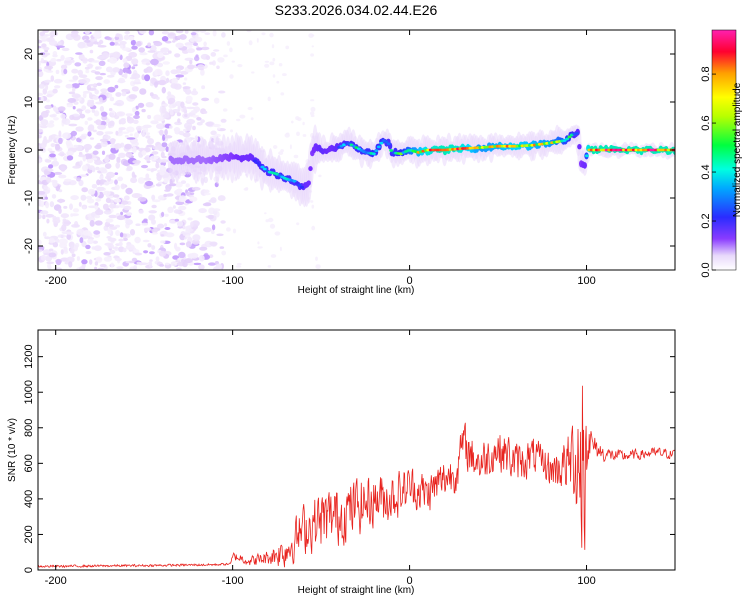  Describe the element at coordinates (29, 428) in the screenshot. I see `y-tick-label: 800` at that location.